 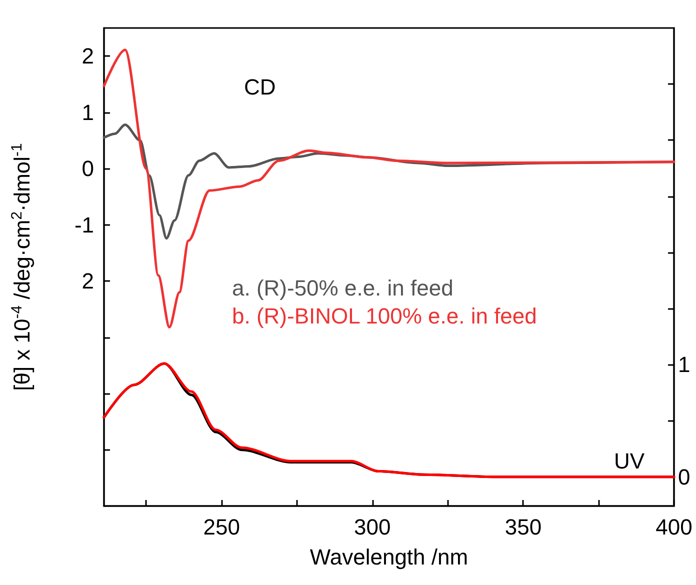 What do you see at coordinates (684, 477) in the screenshot?
I see `y2-tick-label: 0` at bounding box center [684, 477].